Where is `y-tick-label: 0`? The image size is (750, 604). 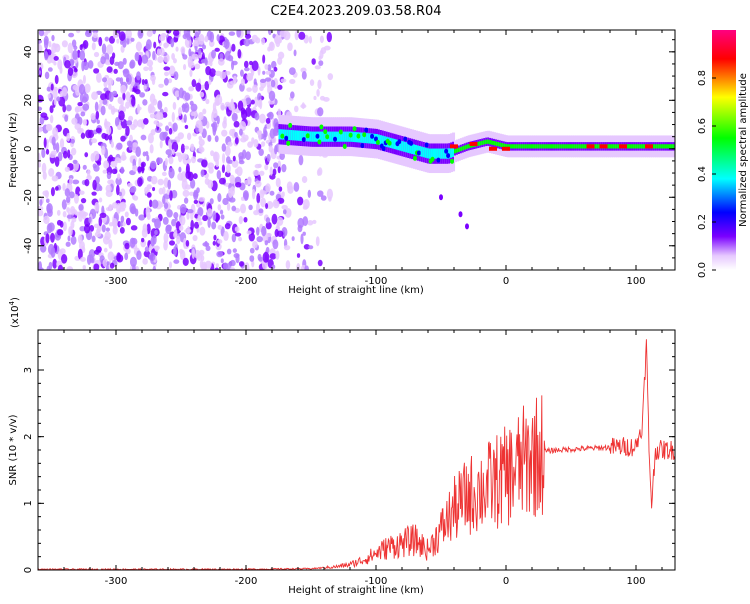 y-tick-label: 0 is located at coordinates (28, 149).